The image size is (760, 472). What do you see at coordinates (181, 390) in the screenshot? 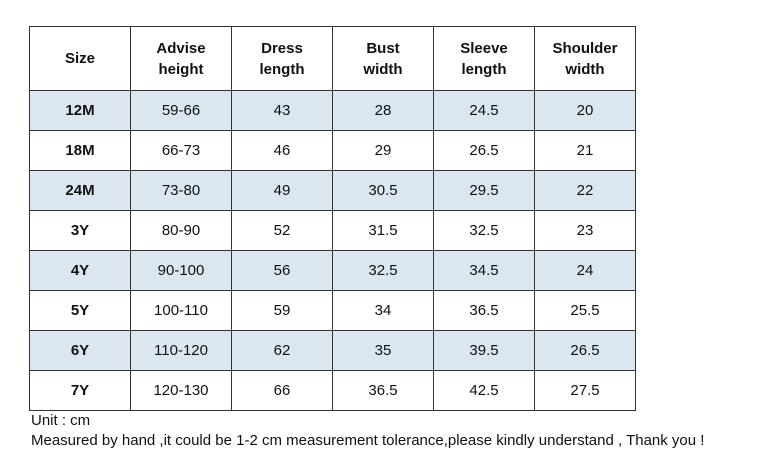
I see `table-cell: 120-130` at bounding box center [181, 390].